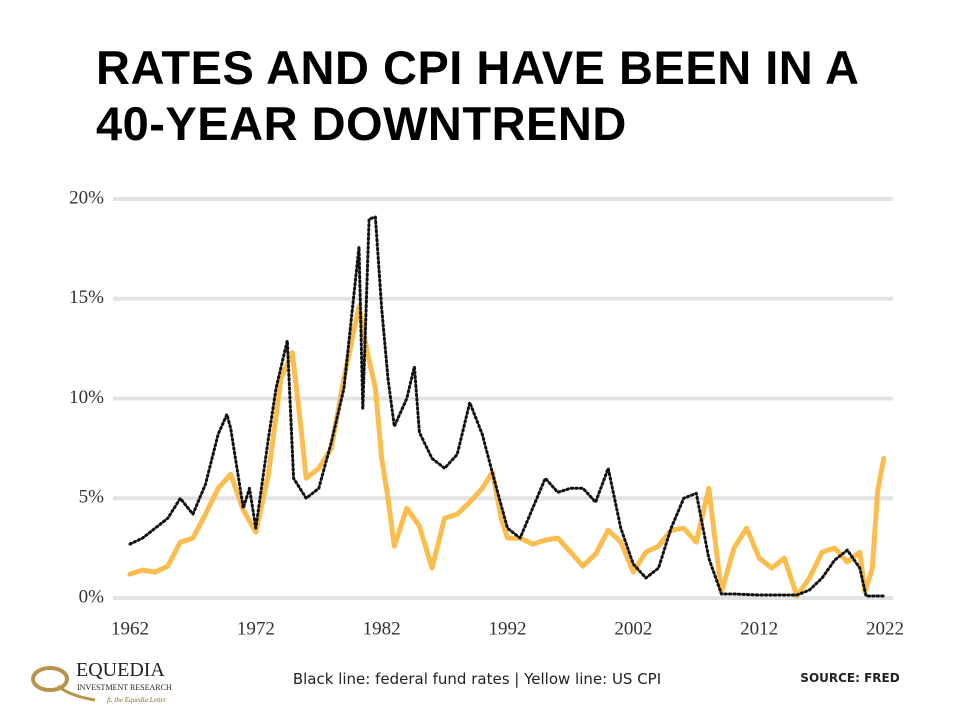  Describe the element at coordinates (382, 628) in the screenshot. I see `x-tick-label: 1982` at that location.